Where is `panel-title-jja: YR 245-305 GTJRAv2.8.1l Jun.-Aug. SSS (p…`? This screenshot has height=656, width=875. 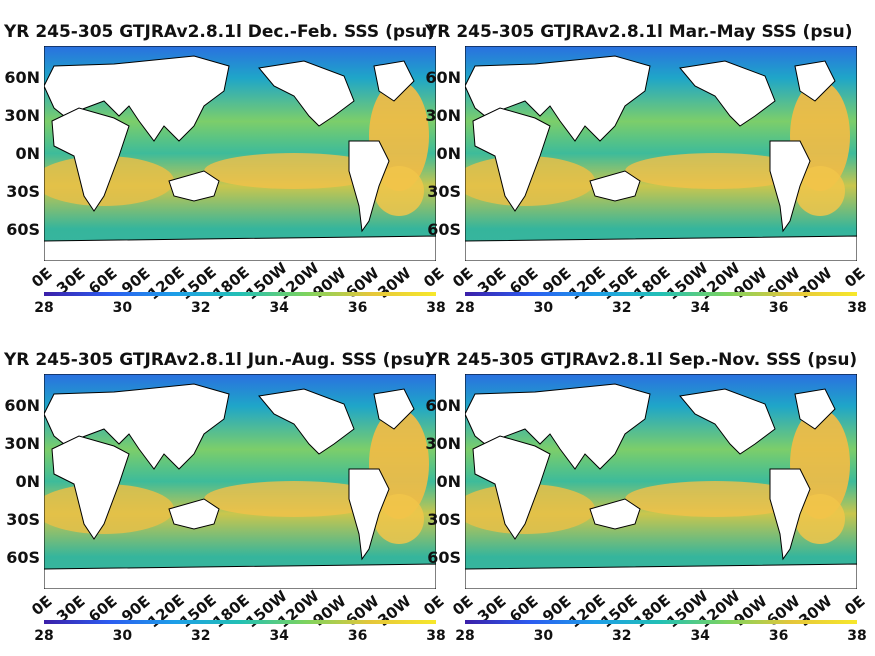 panel-title-jja: YR 245-305 GTJRAv2.8.1l Jun.-Aug. SSS (p… is located at coordinates (218, 360).